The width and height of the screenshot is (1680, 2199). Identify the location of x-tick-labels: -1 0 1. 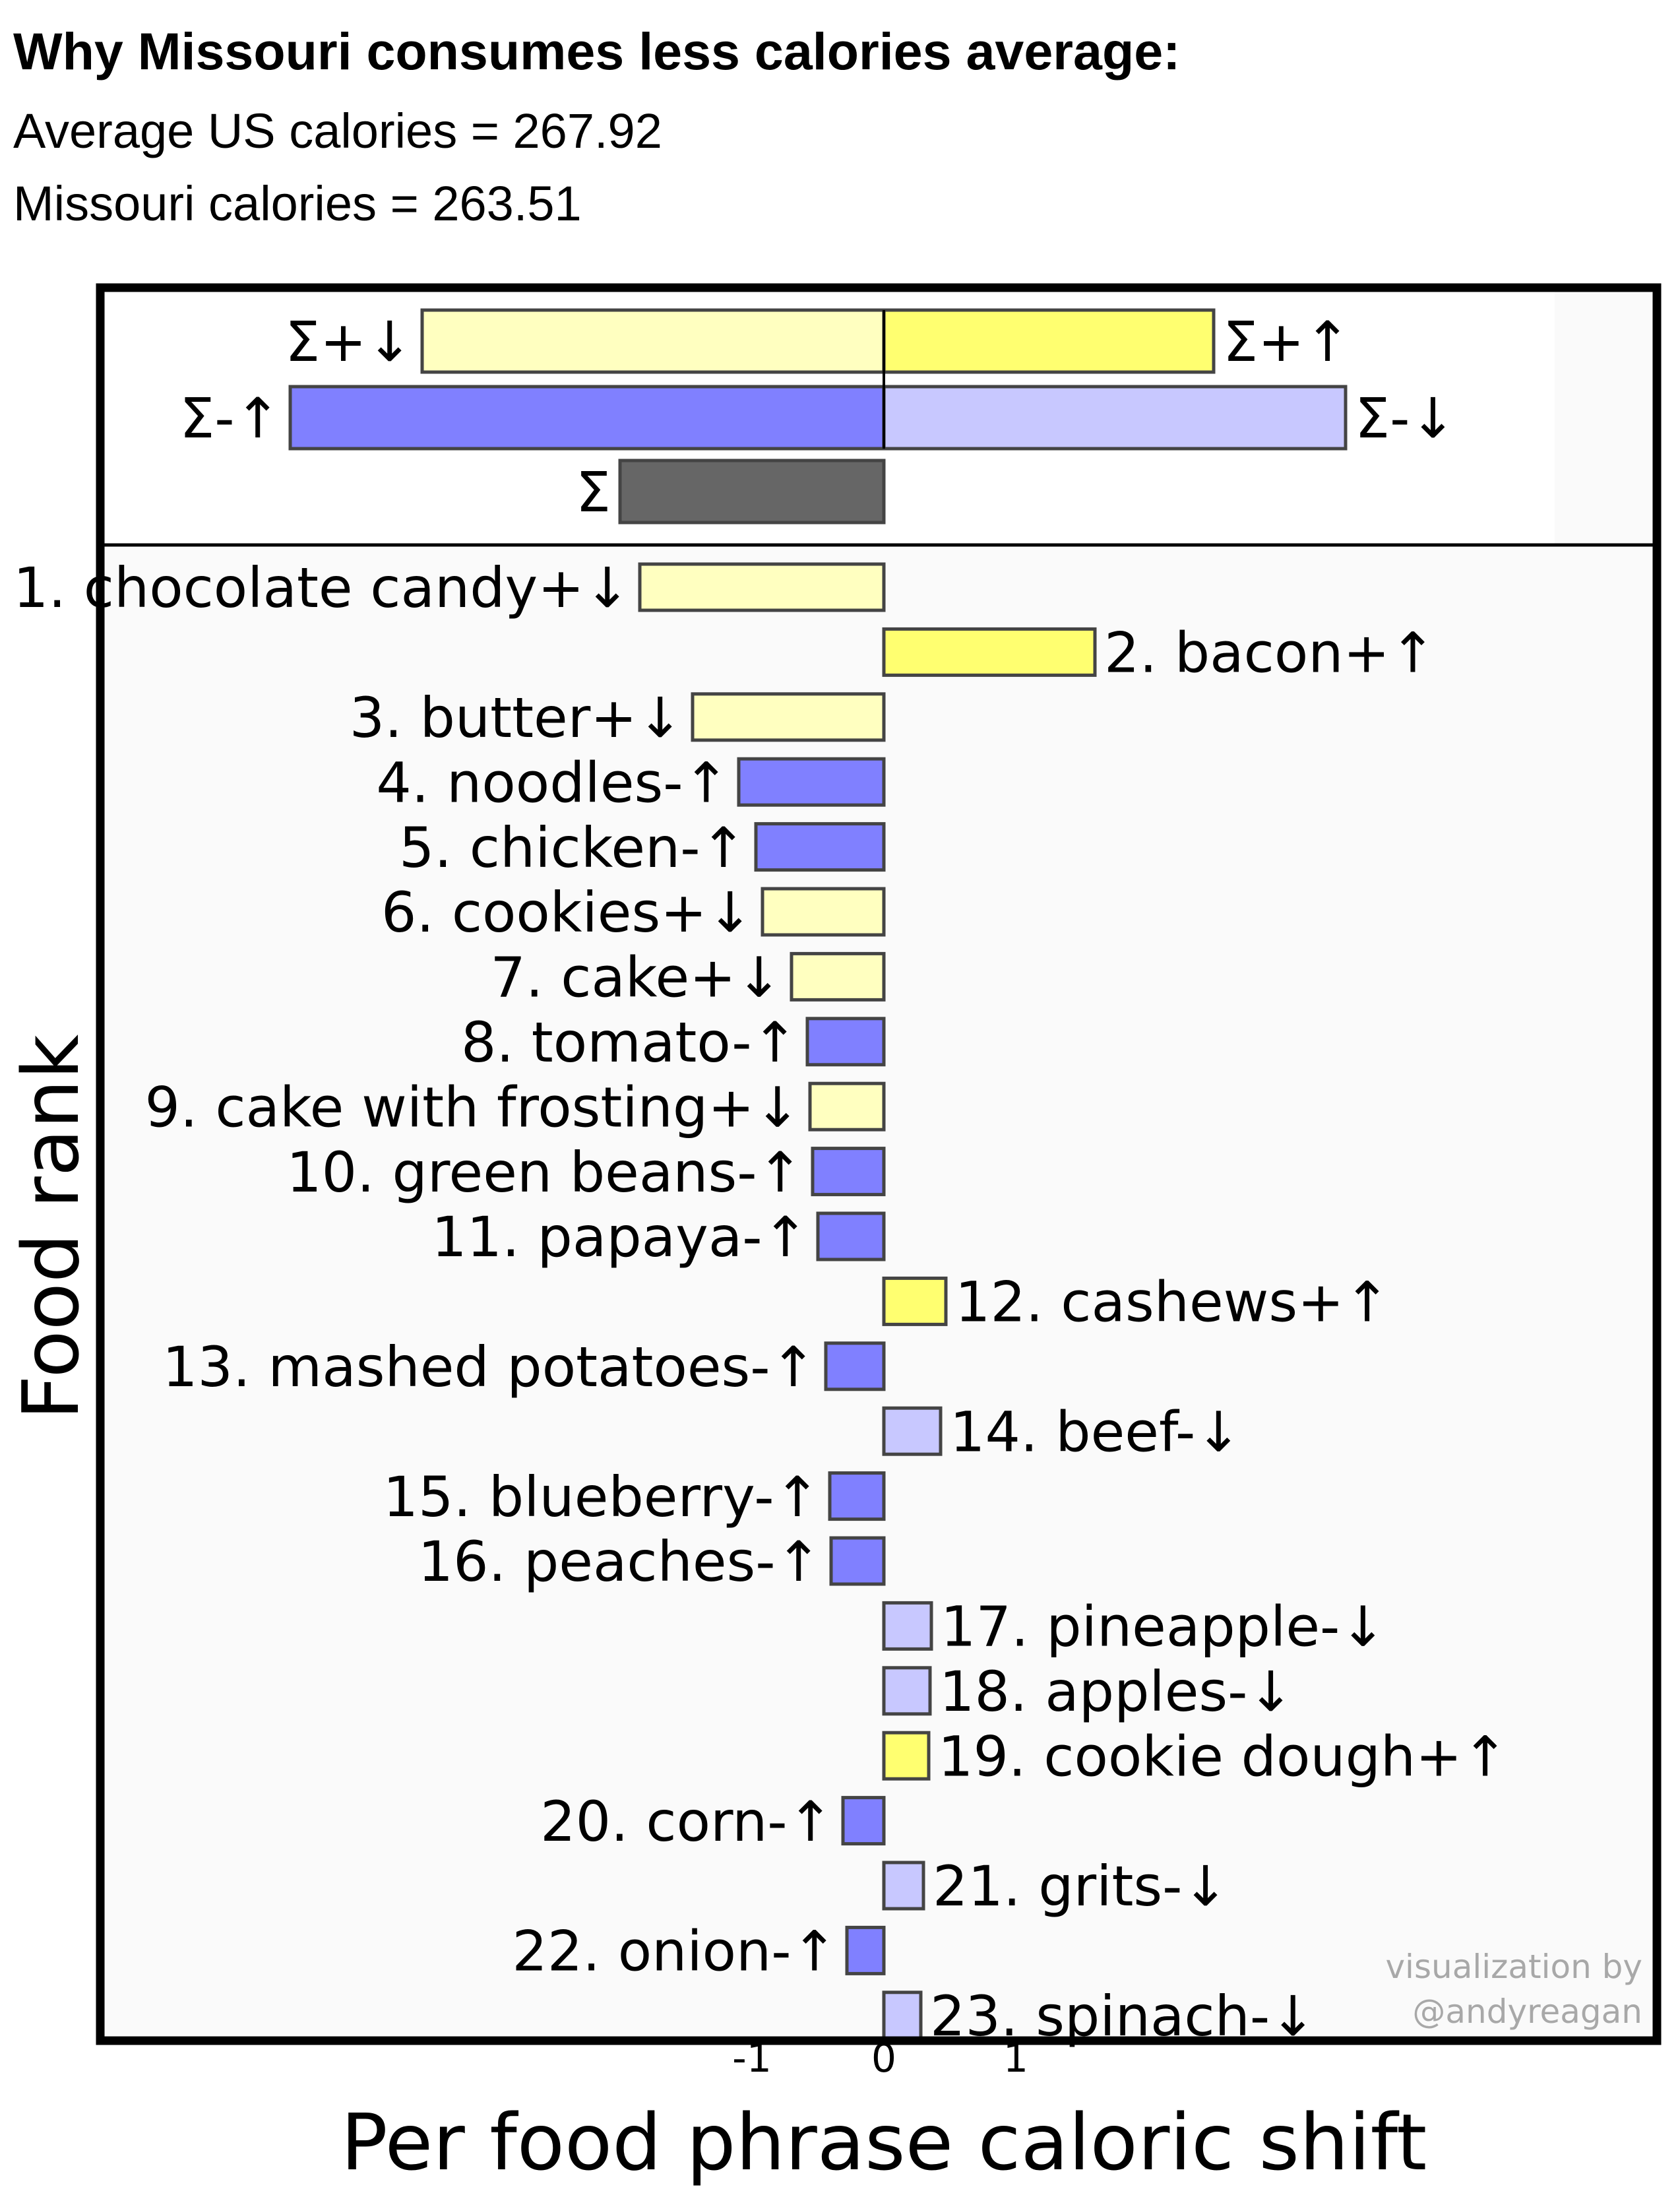
(880, 2058).